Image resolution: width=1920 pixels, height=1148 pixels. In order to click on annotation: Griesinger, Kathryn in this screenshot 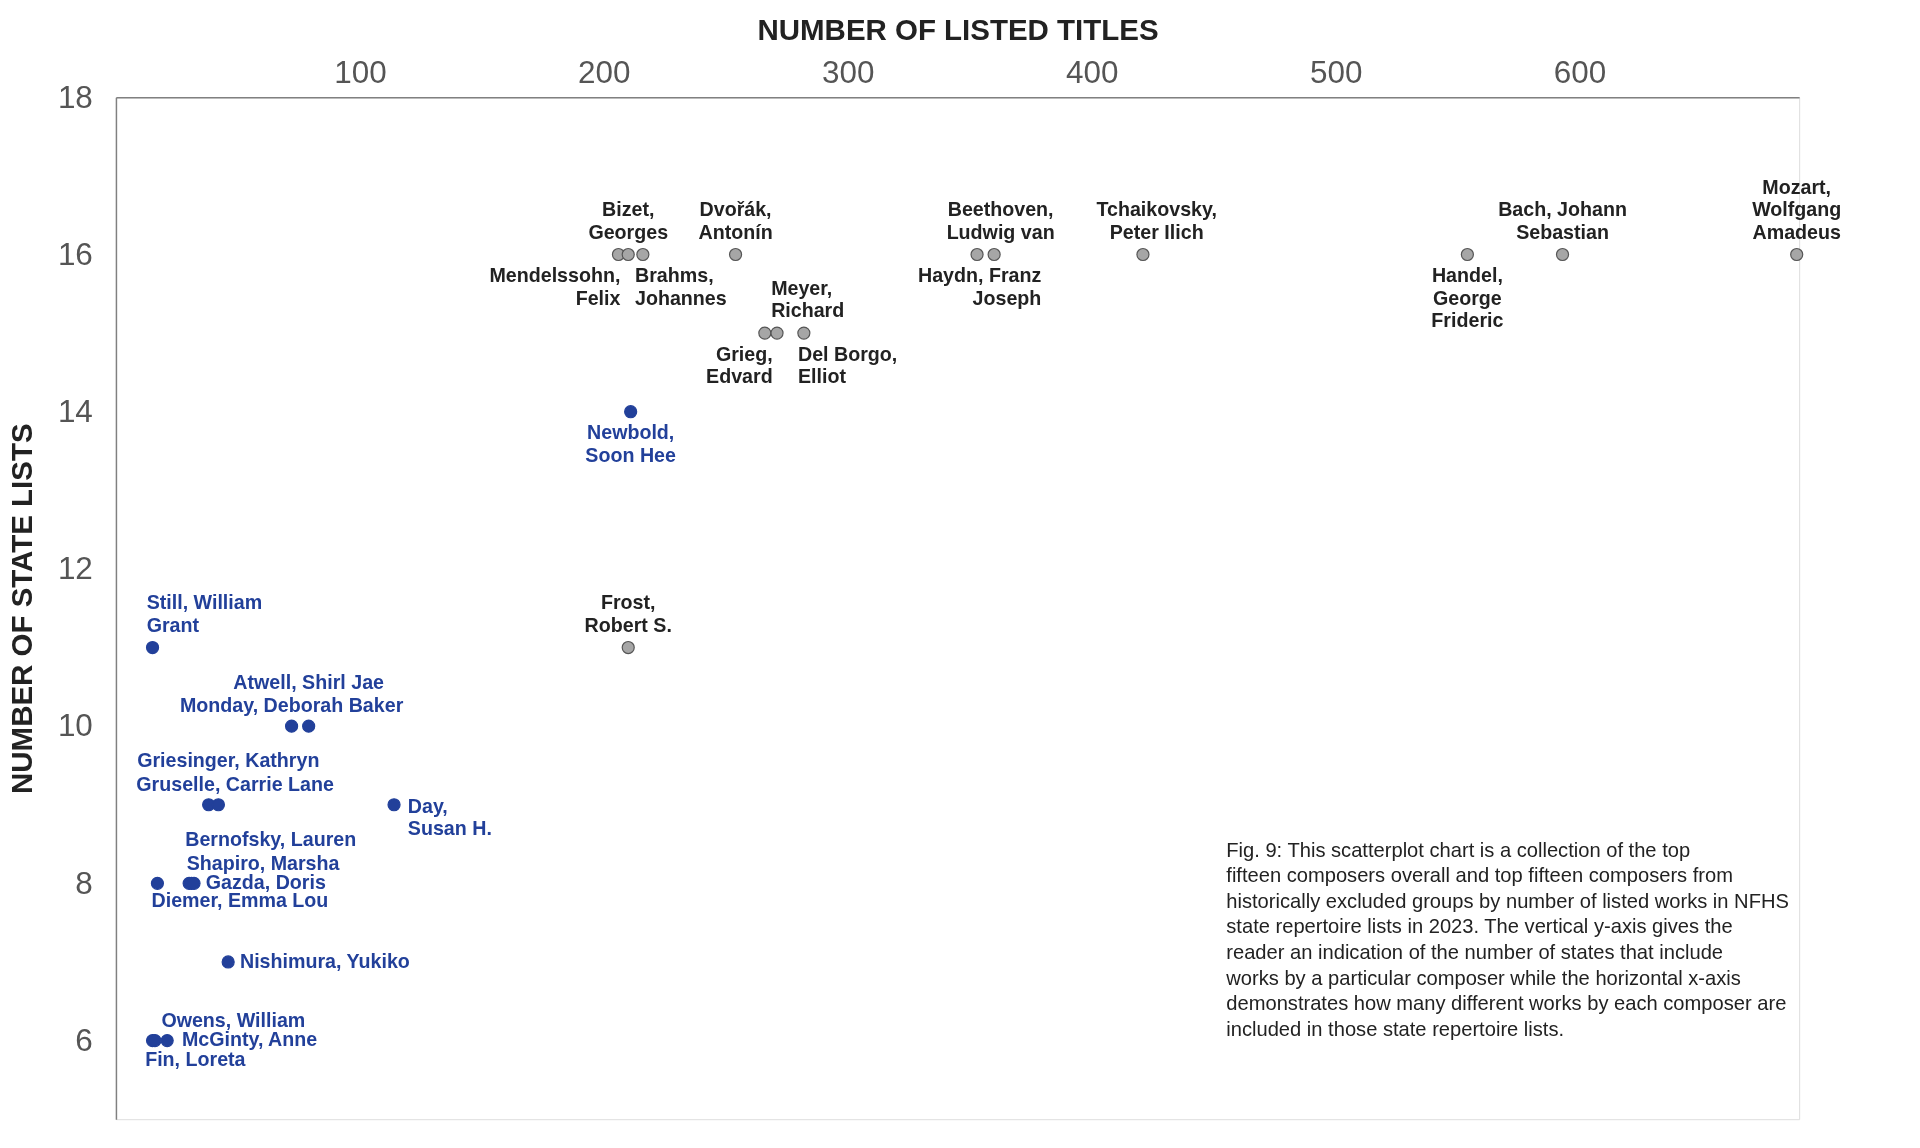, I will do `click(228, 760)`.